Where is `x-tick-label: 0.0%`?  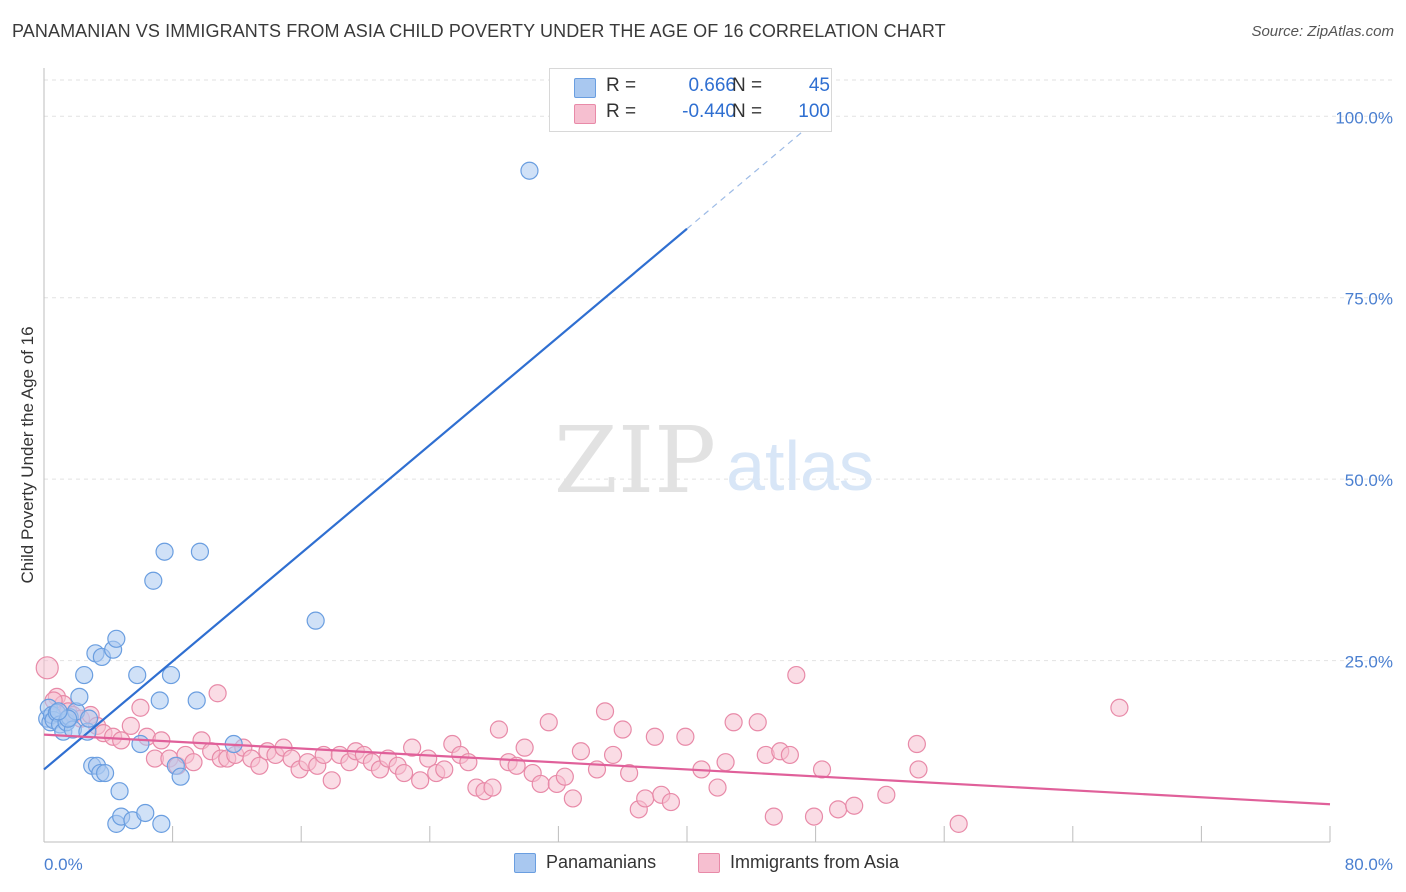
x-tick-label: 0.0% is located at coordinates (63, 864).